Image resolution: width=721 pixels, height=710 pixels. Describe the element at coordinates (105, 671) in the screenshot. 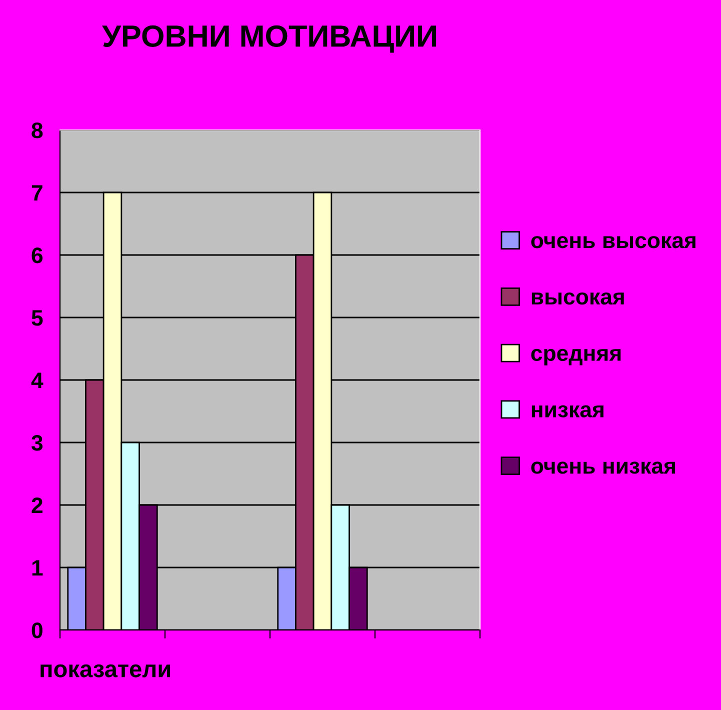

I see `x-axis-title: показатели` at that location.